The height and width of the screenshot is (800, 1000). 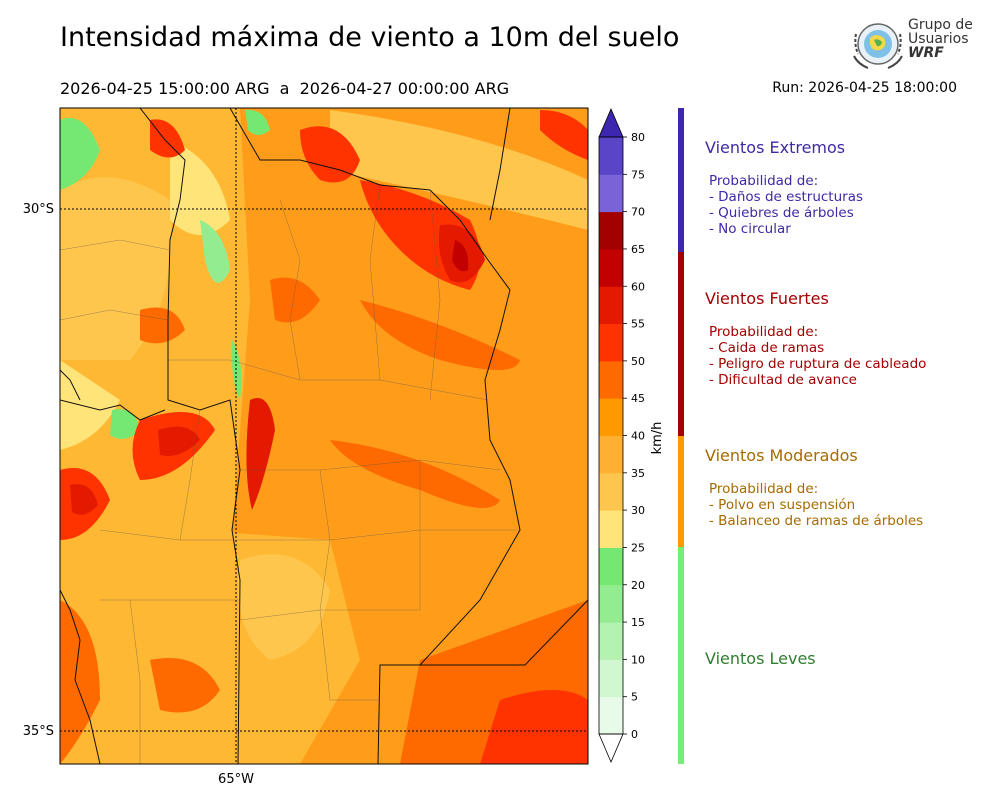 I want to click on colorbar-tick-label: 75, so click(x=638, y=174).